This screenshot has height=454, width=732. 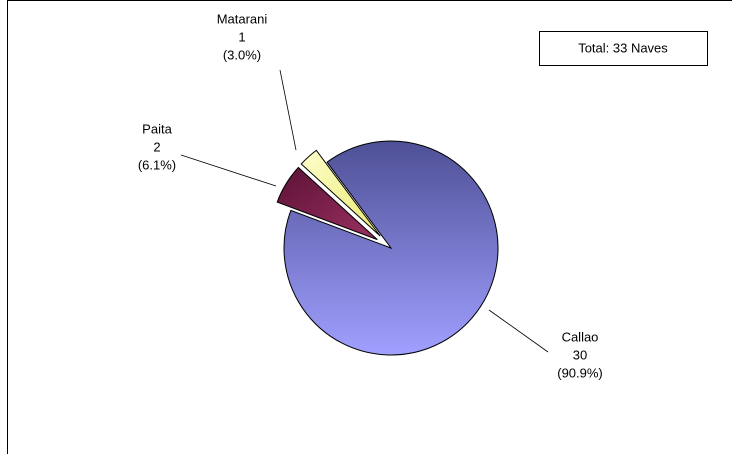 I want to click on slice-value: 1, so click(x=241, y=36).